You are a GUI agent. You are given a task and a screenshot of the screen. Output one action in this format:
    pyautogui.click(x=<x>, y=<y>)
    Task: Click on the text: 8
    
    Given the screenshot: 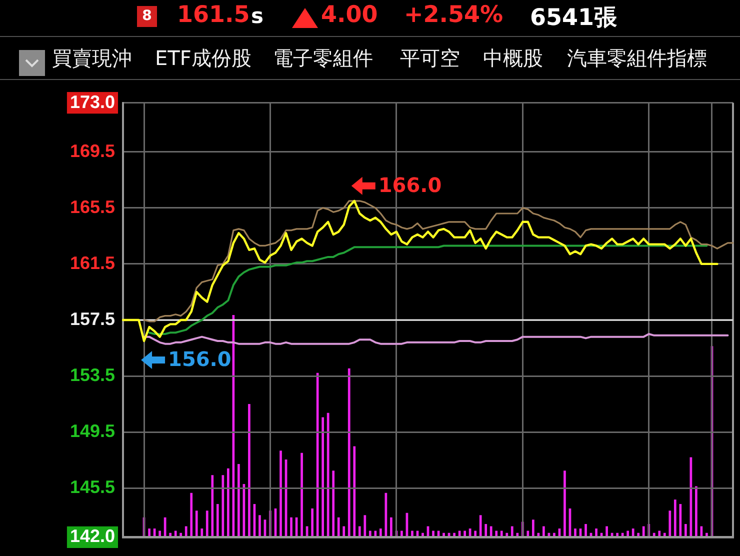 What is the action you would take?
    pyautogui.click(x=147, y=16)
    